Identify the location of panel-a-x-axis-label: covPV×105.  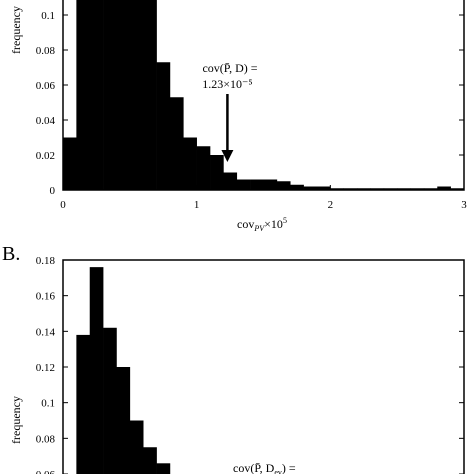
(262, 224).